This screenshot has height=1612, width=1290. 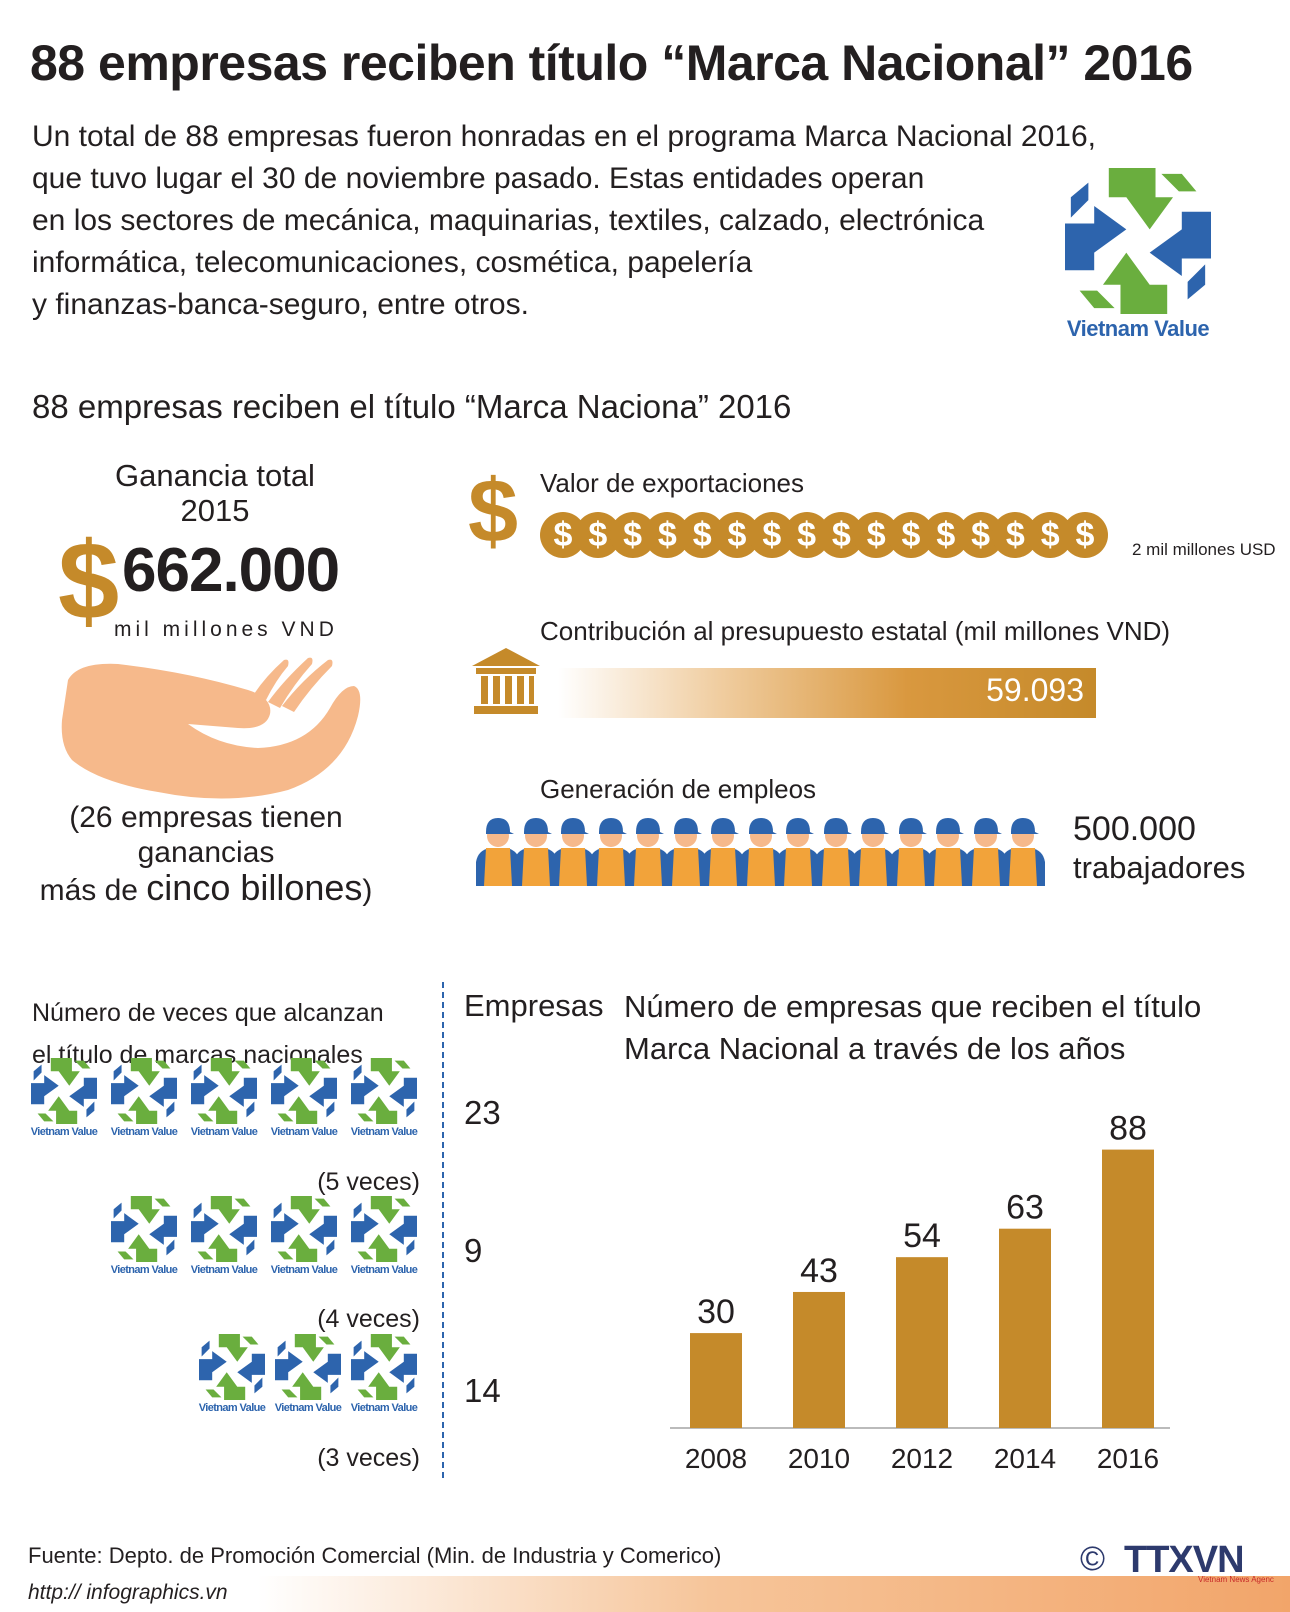 What do you see at coordinates (211, 728) in the screenshot?
I see `open-hand-icon` at bounding box center [211, 728].